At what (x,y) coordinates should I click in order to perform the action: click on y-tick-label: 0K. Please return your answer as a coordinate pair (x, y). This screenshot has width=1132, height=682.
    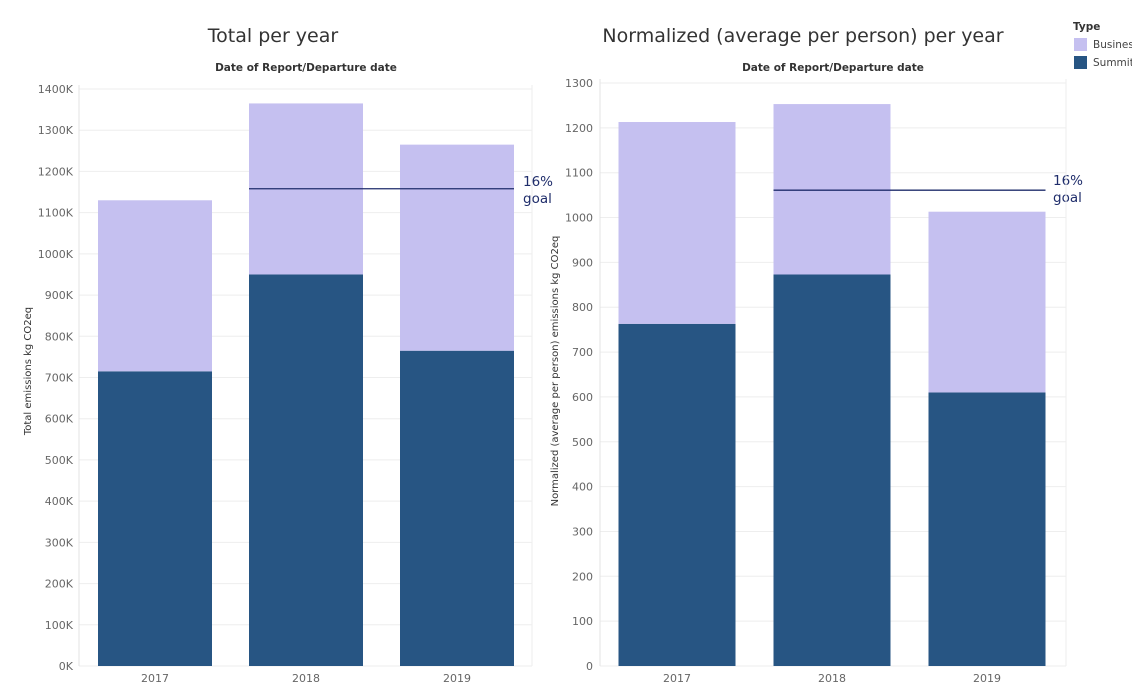
    Looking at the image, I should click on (66, 666).